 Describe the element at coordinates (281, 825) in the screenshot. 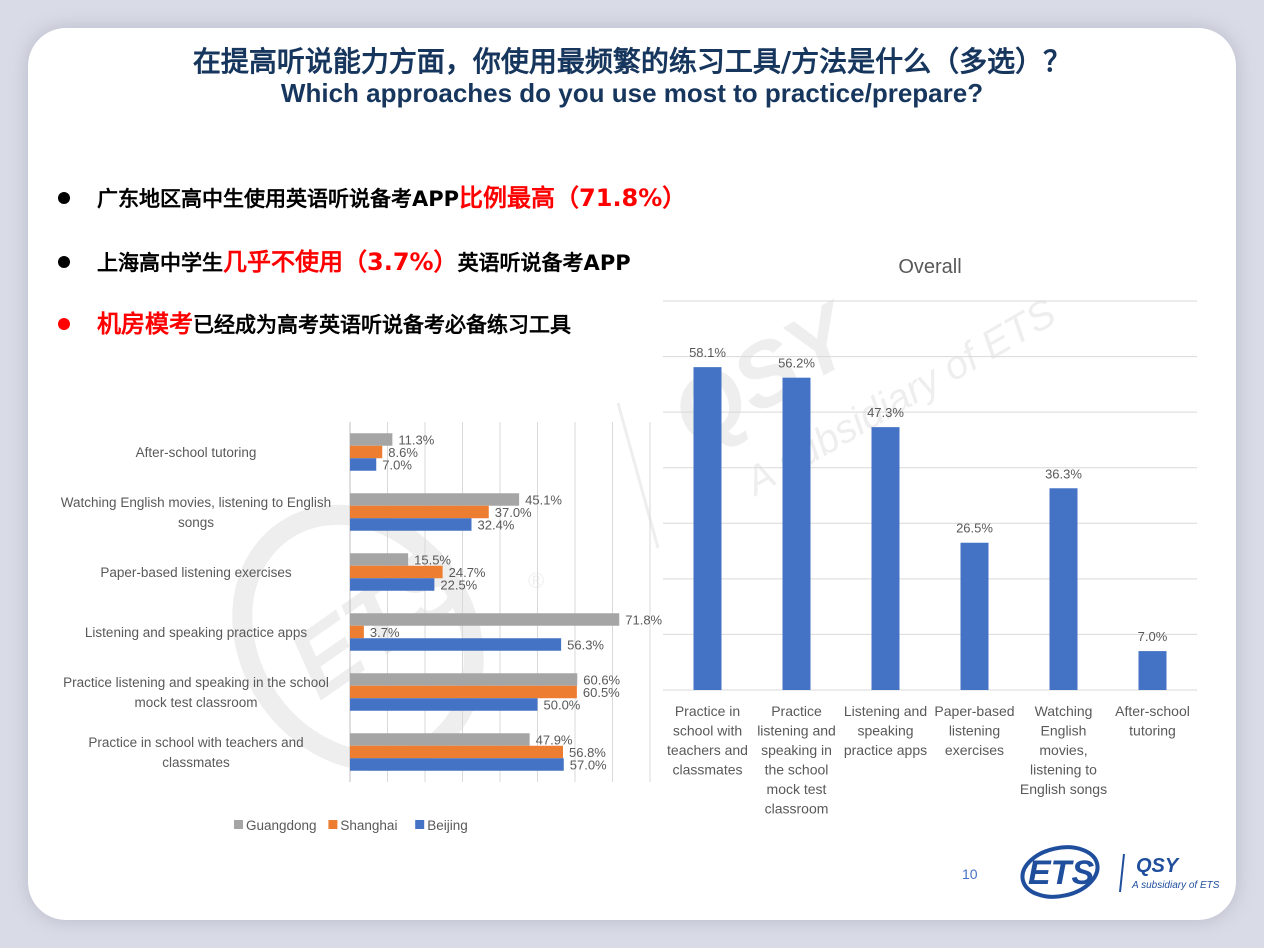

I see `legend-label-guangdong: Guangdong` at that location.